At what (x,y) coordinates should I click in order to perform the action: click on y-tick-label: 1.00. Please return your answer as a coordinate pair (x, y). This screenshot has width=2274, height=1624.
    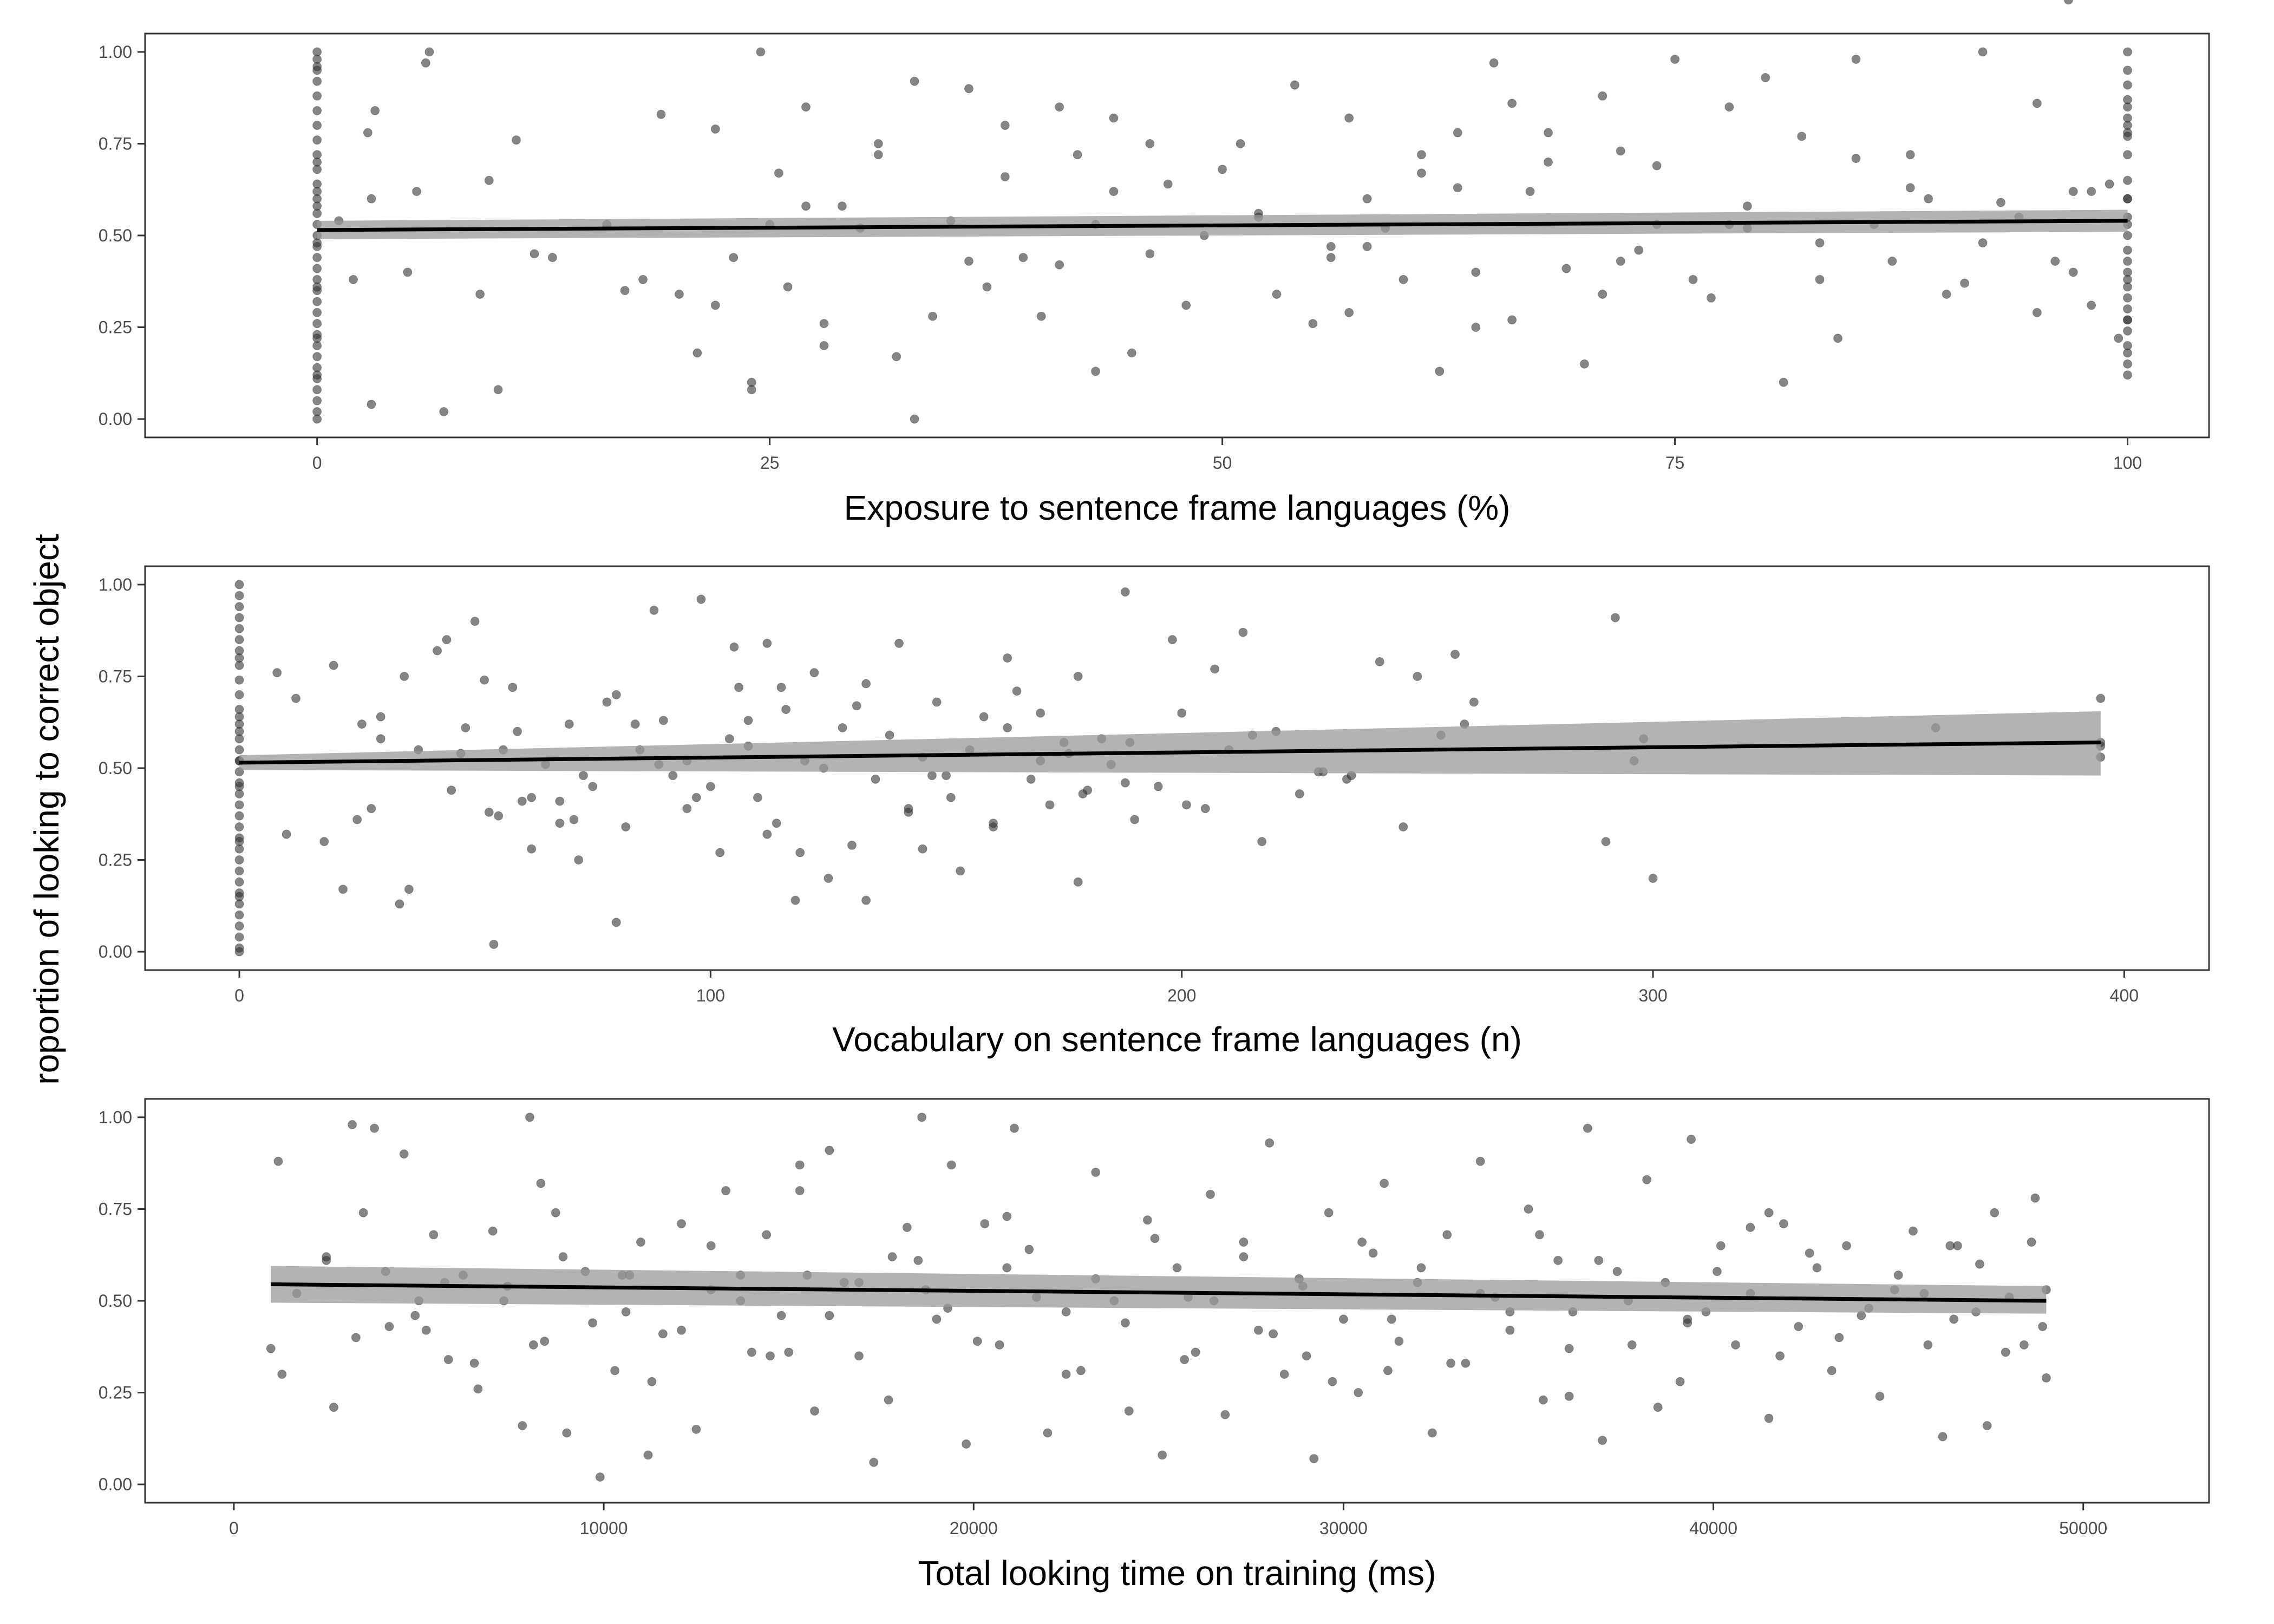
    Looking at the image, I should click on (116, 584).